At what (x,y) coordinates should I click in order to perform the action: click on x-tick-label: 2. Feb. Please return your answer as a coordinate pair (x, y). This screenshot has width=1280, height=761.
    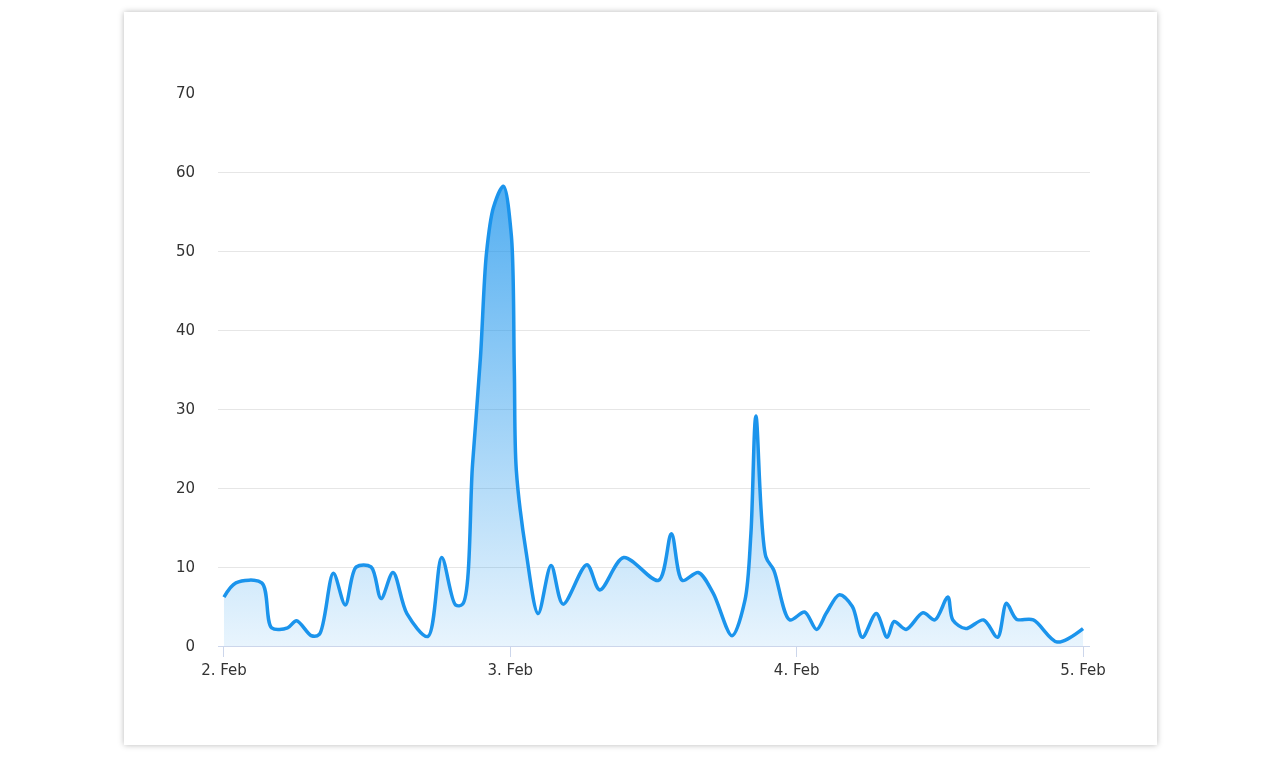
    Looking at the image, I should click on (224, 670).